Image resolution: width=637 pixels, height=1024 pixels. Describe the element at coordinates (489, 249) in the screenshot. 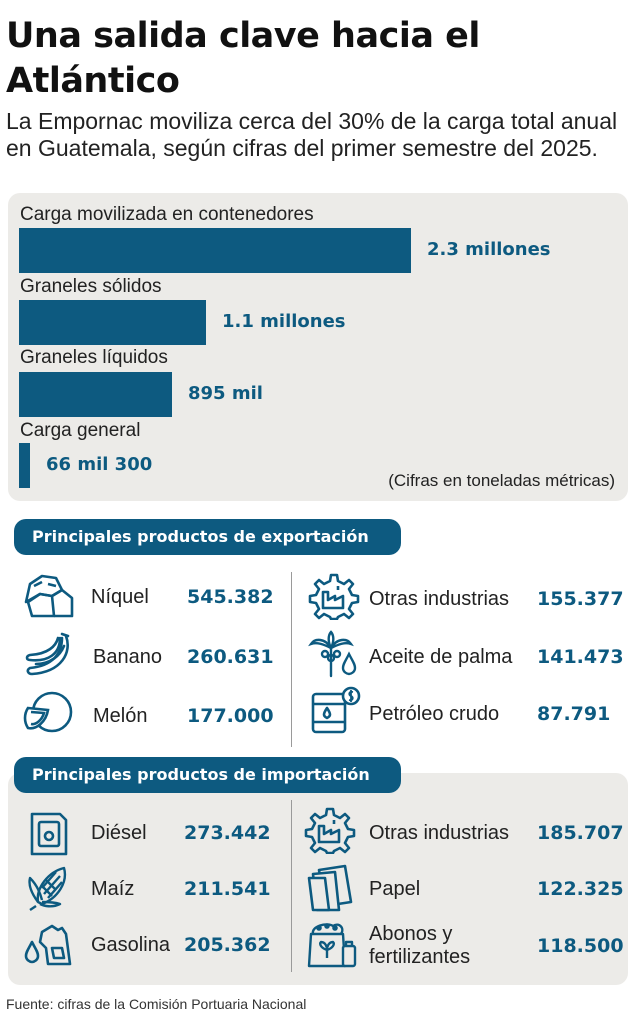

I see `bar-value-1: 2.3 millones` at that location.